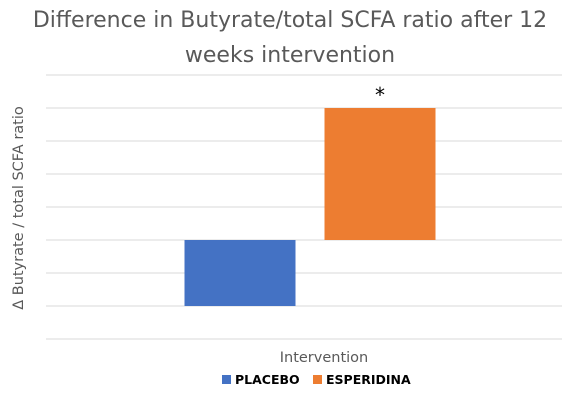 The width and height of the screenshot is (569, 402). Describe the element at coordinates (267, 379) in the screenshot. I see `legend-label: PLACEBO` at that location.